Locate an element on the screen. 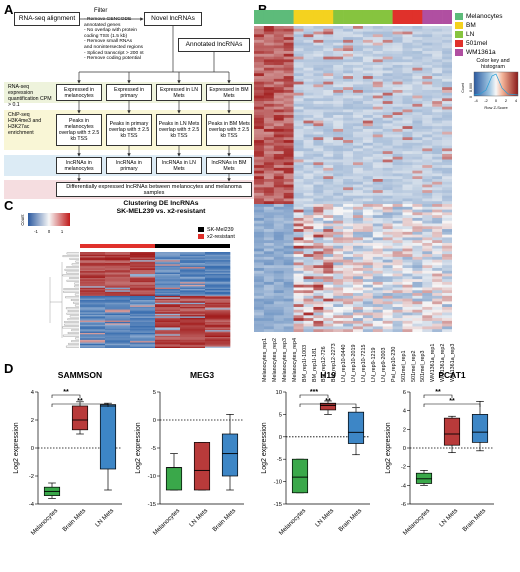  key-xlabel: Row Z-Score is located at coordinates (496, 107).